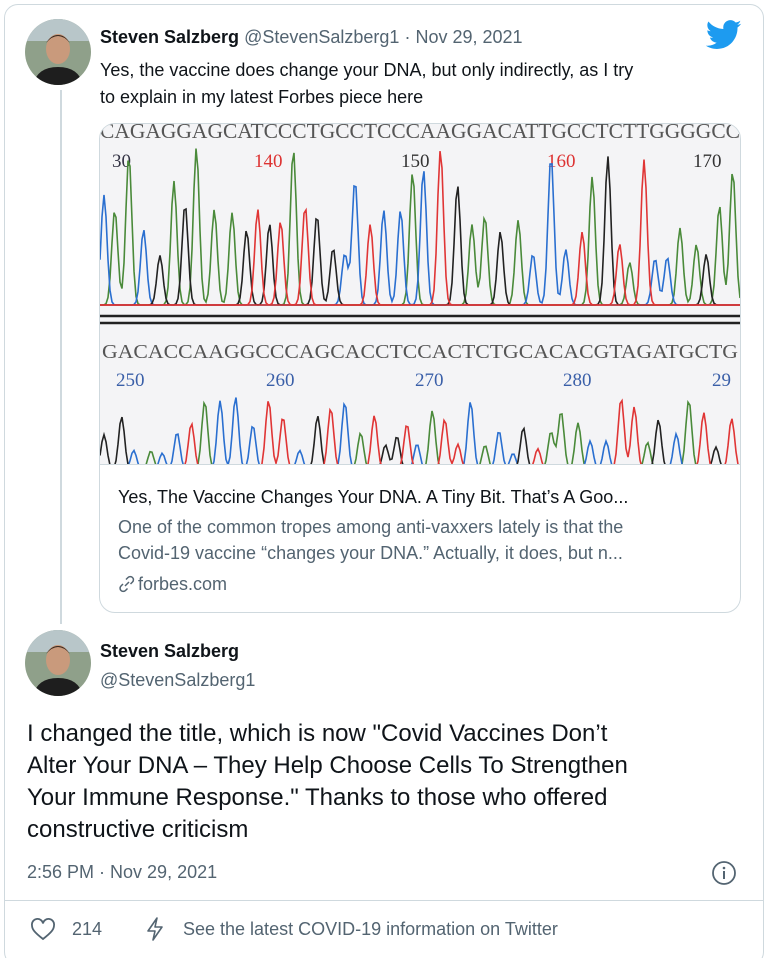 Image resolution: width=768 pixels, height=958 pixels. Describe the element at coordinates (384, 900) in the screenshot. I see `divider` at that location.